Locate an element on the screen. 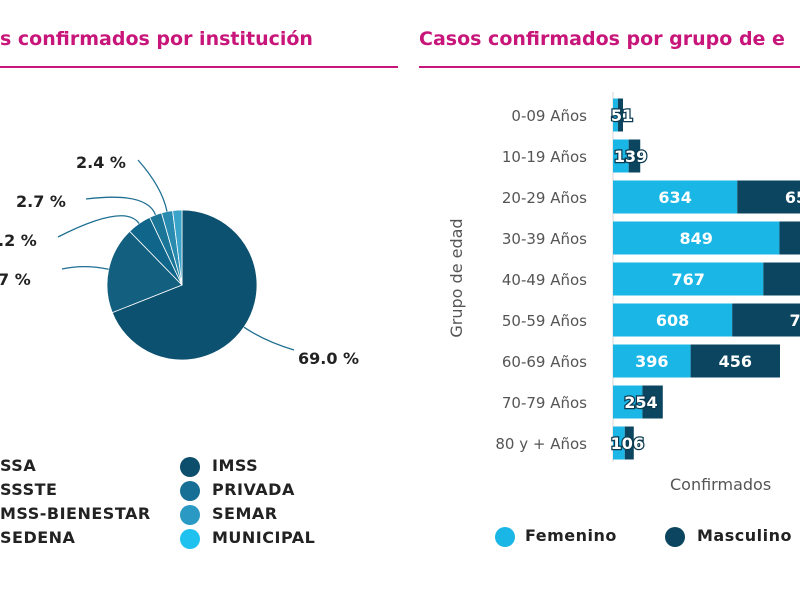  bar-category-label: 70-79 Años is located at coordinates (544, 403).